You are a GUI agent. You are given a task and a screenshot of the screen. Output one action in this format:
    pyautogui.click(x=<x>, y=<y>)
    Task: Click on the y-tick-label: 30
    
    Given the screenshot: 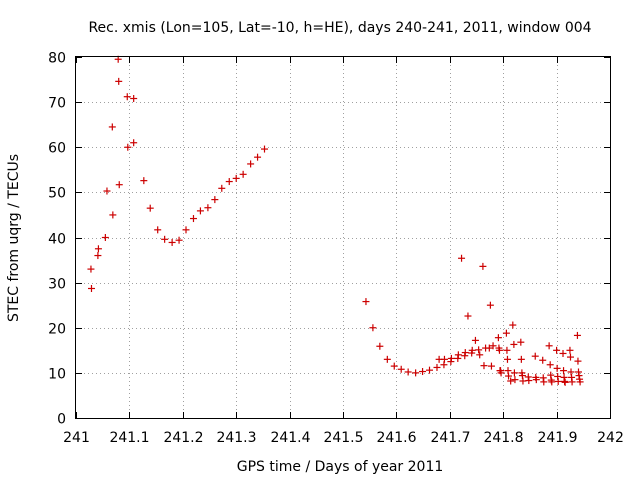 What is the action you would take?
    pyautogui.click(x=57, y=285)
    